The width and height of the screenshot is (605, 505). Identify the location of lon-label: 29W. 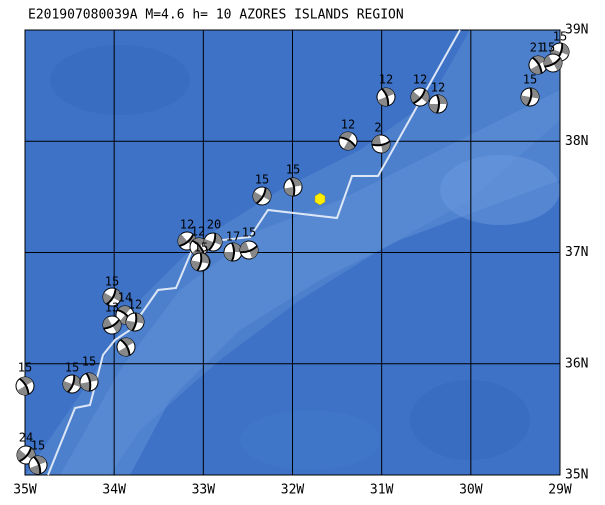
(560, 490).